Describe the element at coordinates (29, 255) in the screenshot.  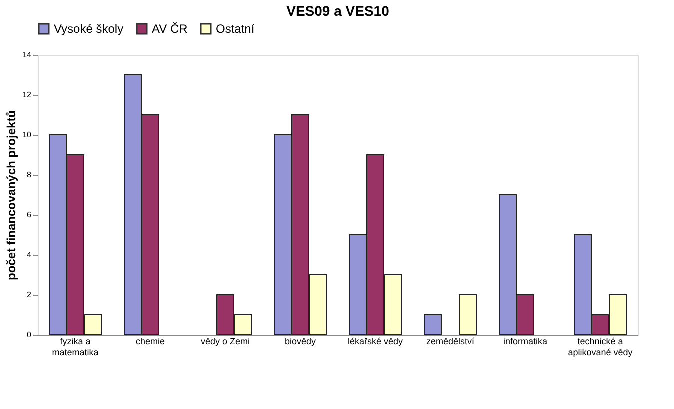
I see `y-tick-label: 4` at that location.